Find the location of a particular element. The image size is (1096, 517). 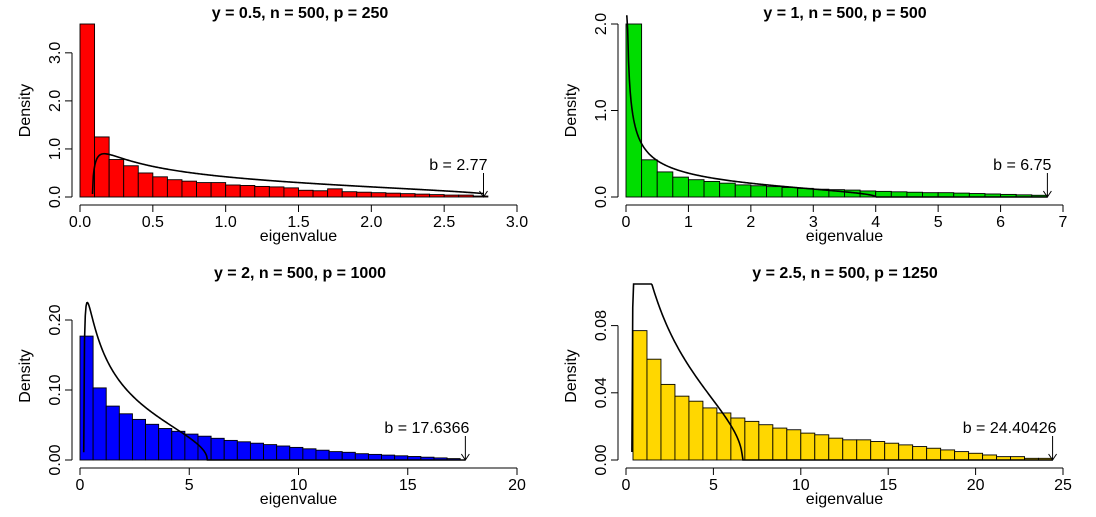

x-tick-label: 2.0 is located at coordinates (371, 222).